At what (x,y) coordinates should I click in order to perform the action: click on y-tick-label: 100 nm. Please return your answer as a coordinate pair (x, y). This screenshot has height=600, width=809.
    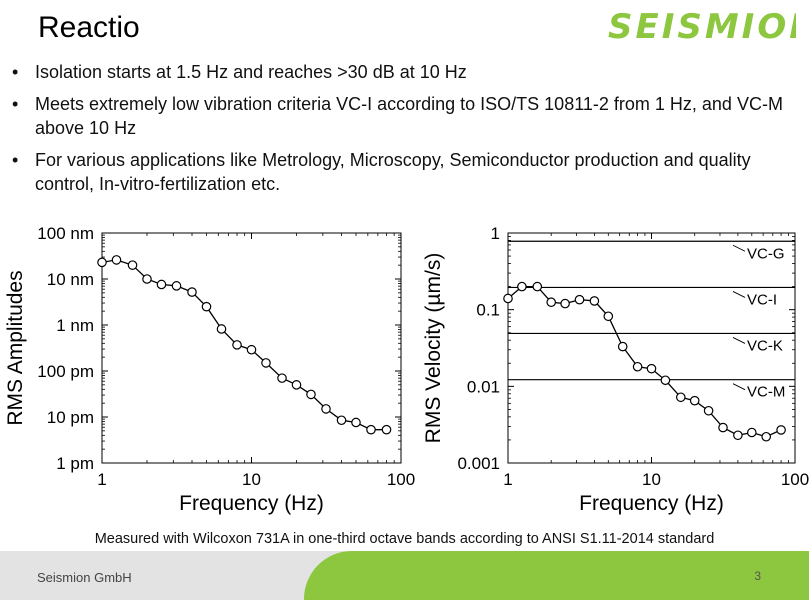
    Looking at the image, I should click on (65, 233).